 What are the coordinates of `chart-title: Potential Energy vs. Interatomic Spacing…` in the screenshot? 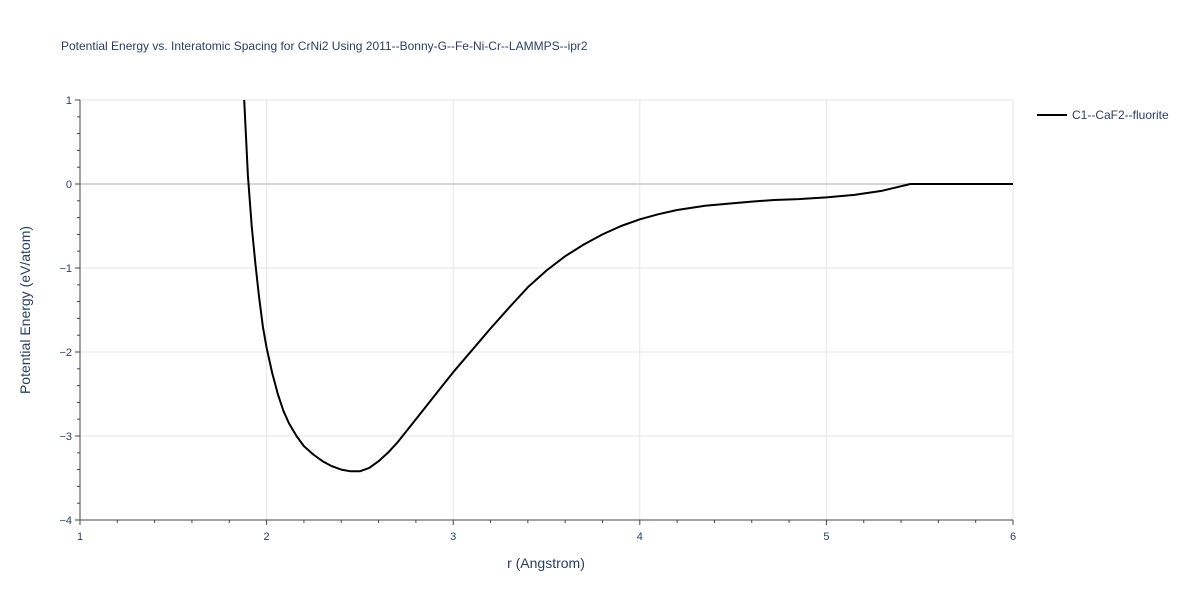 It's located at (324, 46).